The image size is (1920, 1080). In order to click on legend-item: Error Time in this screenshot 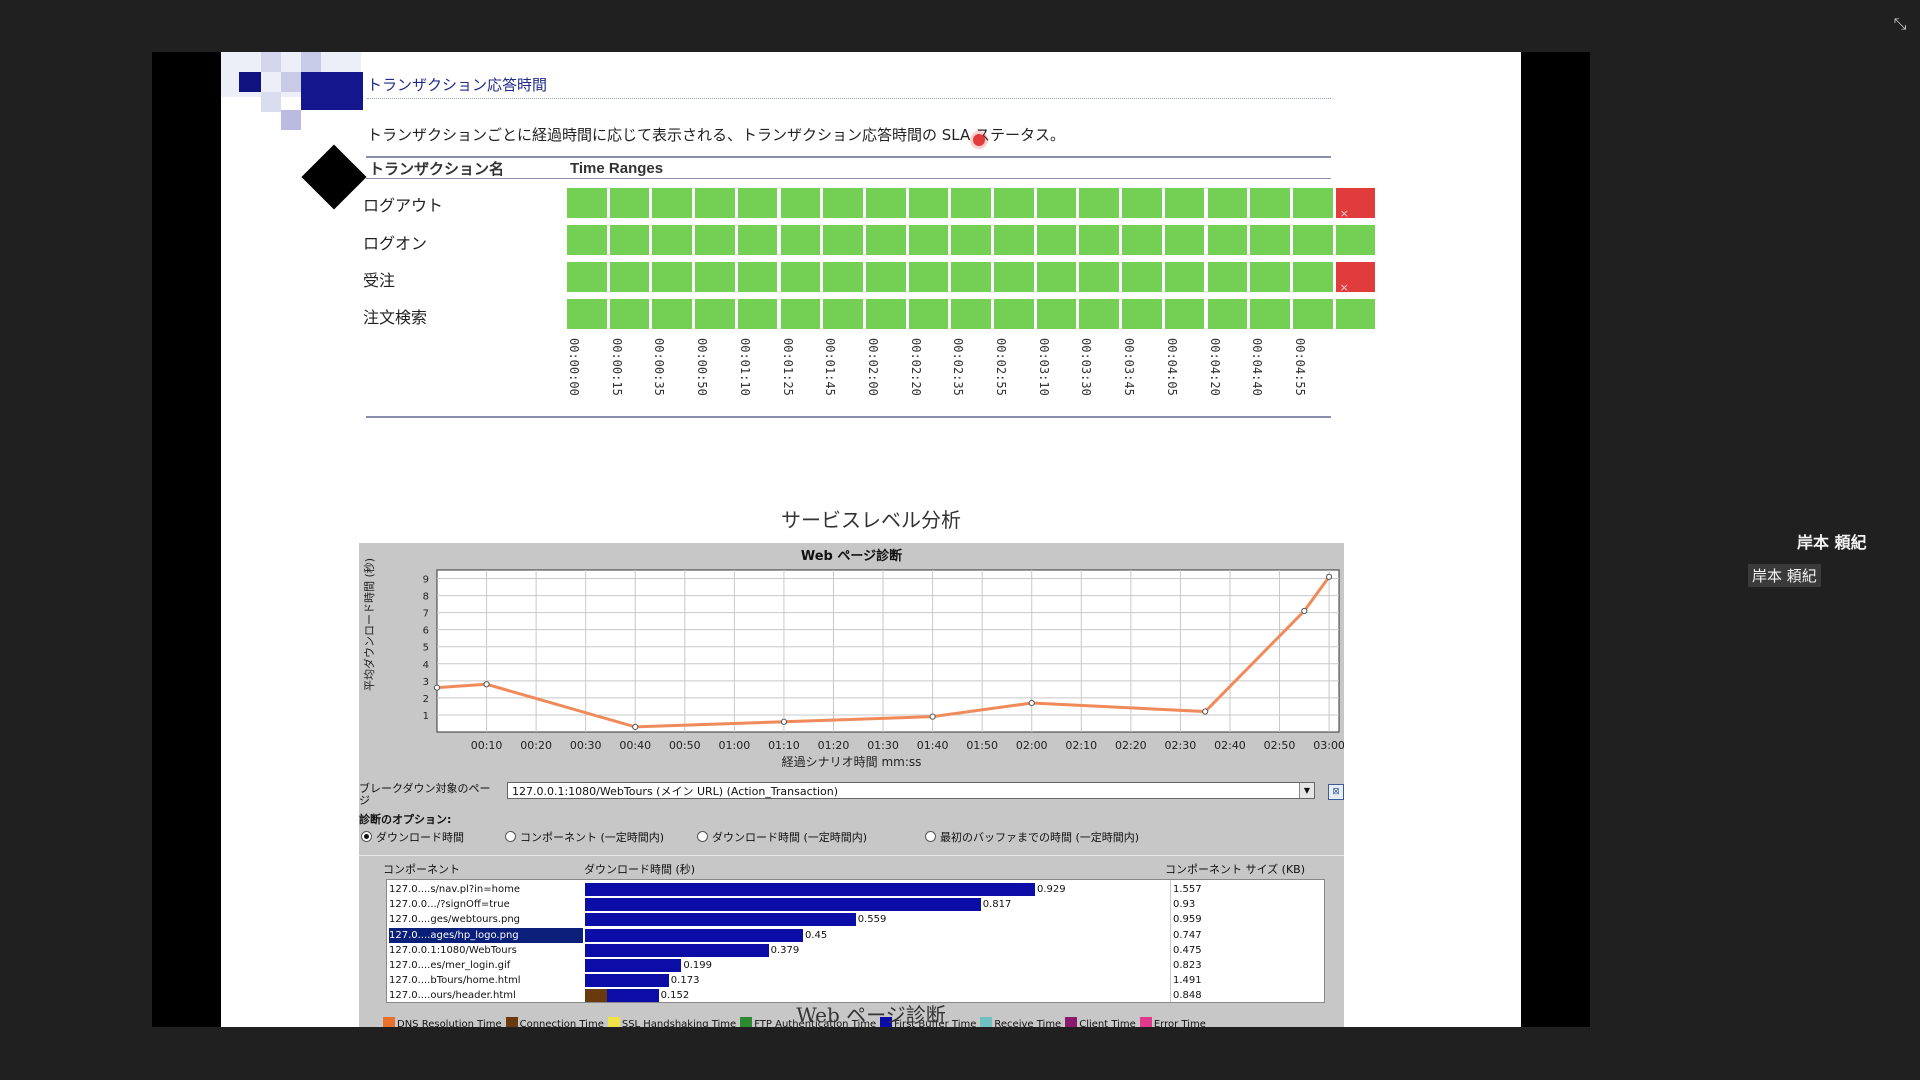, I will do `click(1172, 1022)`.